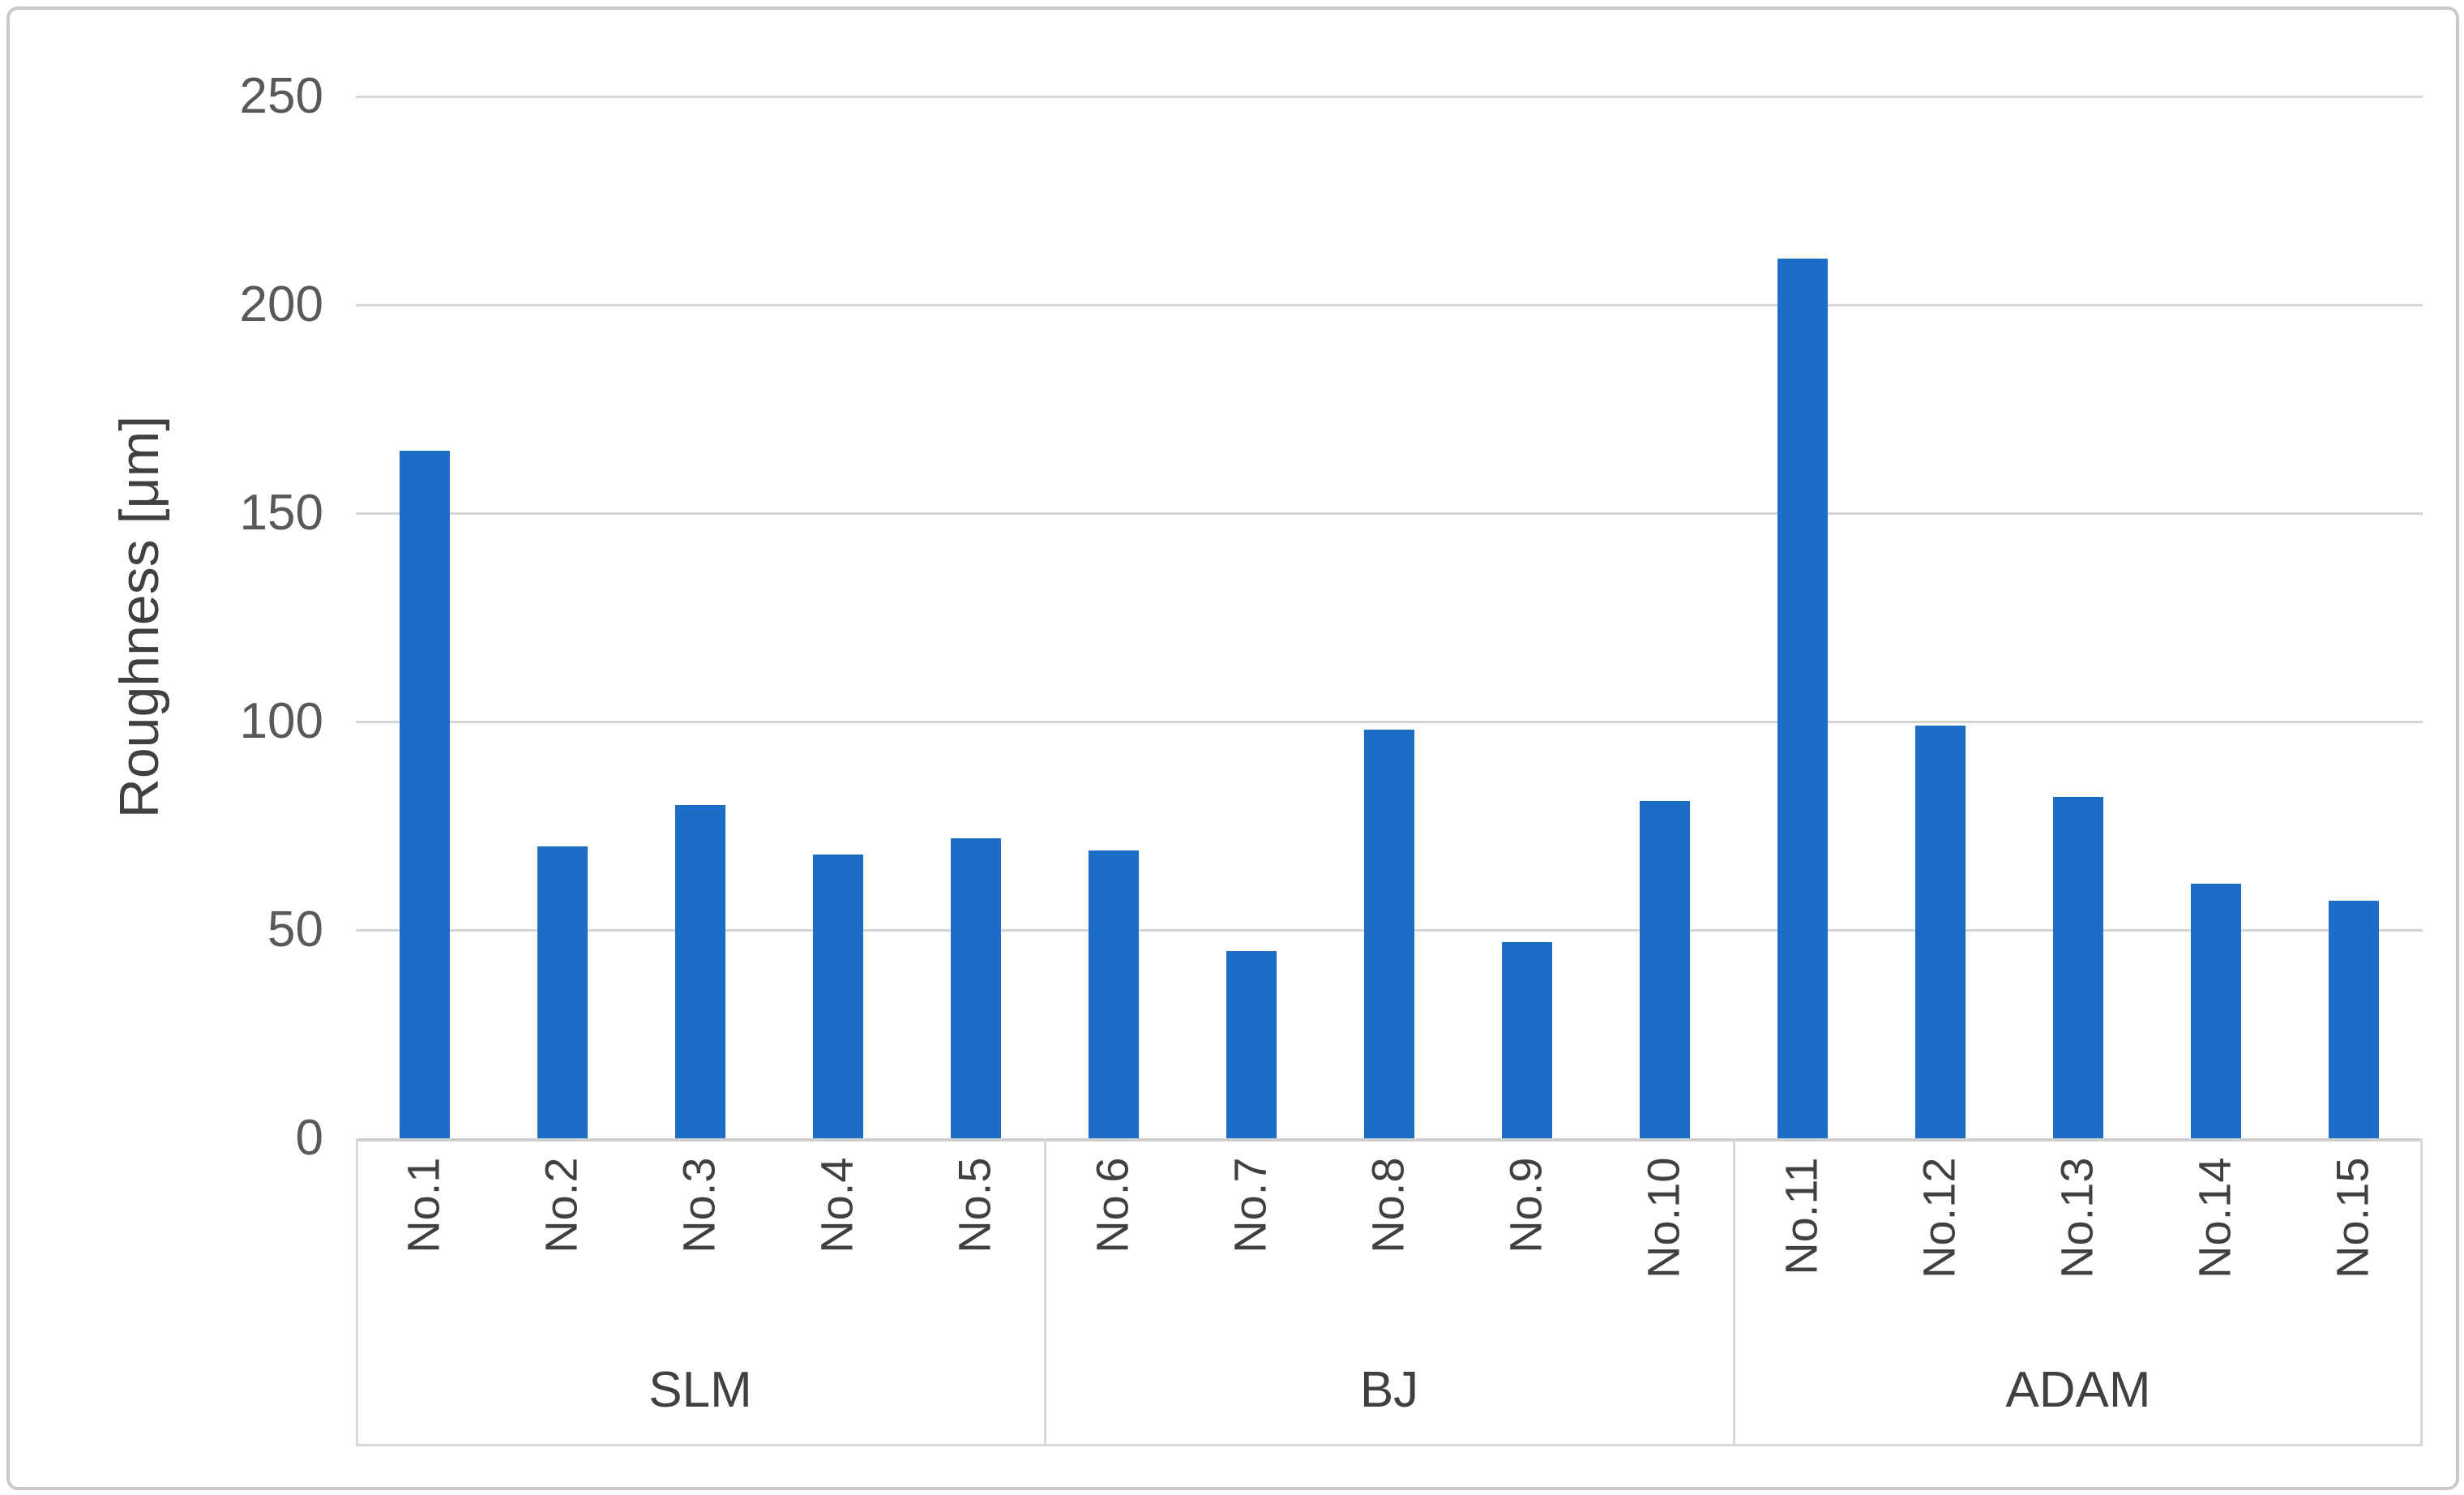  Describe the element at coordinates (309, 1138) in the screenshot. I see `y-tick-label-0: 0` at that location.